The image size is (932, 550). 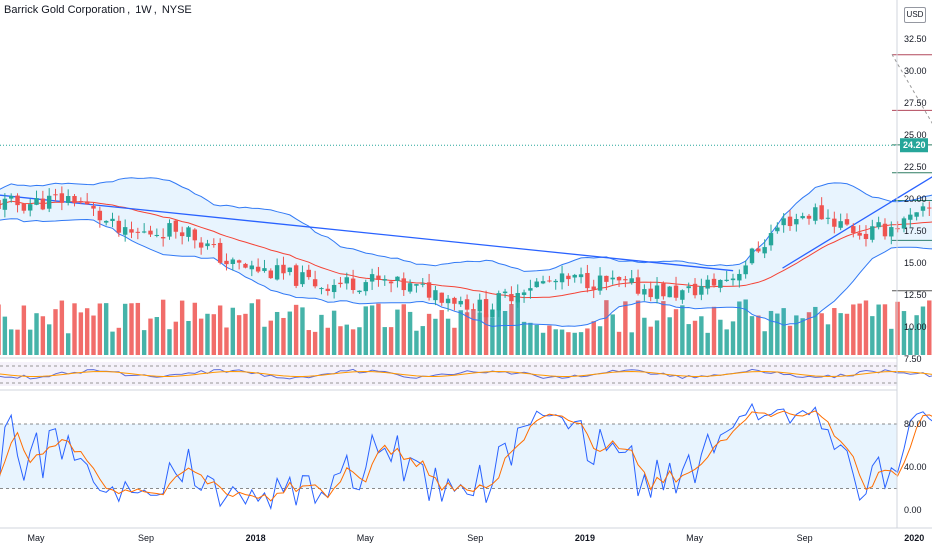 I want to click on fib-trend-line, so click(x=911, y=89).